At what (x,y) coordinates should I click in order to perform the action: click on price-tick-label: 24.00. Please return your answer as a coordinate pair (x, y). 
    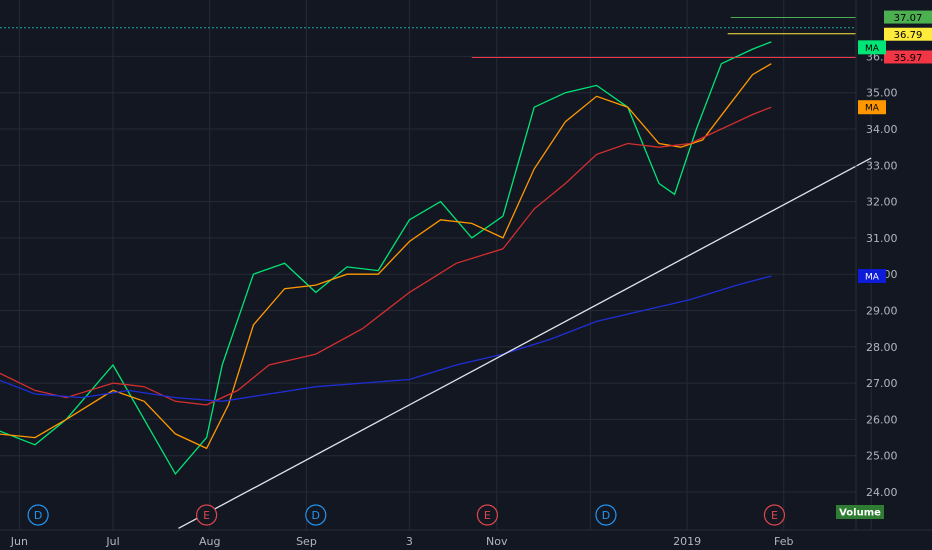
    Looking at the image, I should click on (882, 492).